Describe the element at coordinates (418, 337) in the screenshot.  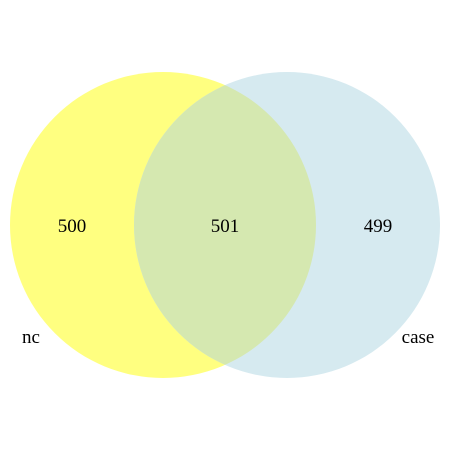
I see `set-label-case: case` at that location.